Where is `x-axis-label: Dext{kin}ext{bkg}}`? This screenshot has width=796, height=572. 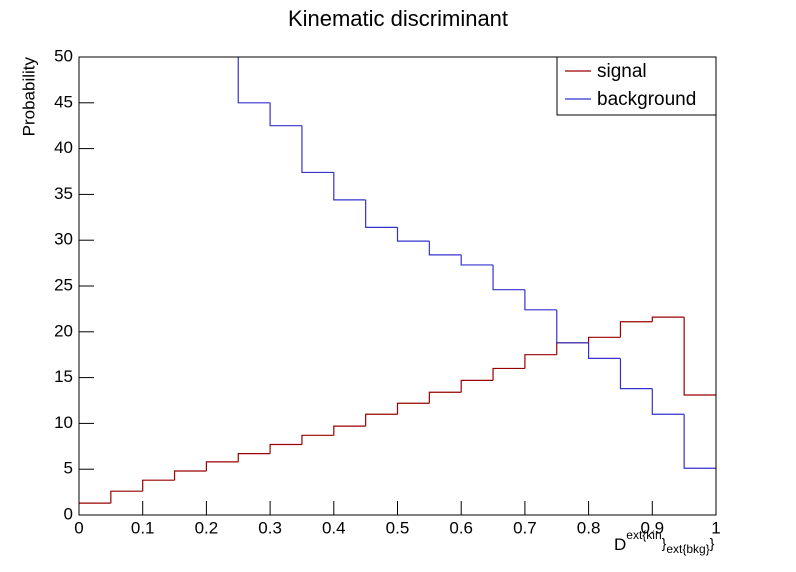 x-axis-label: Dext{kin}ext{bkg}} is located at coordinates (664, 542).